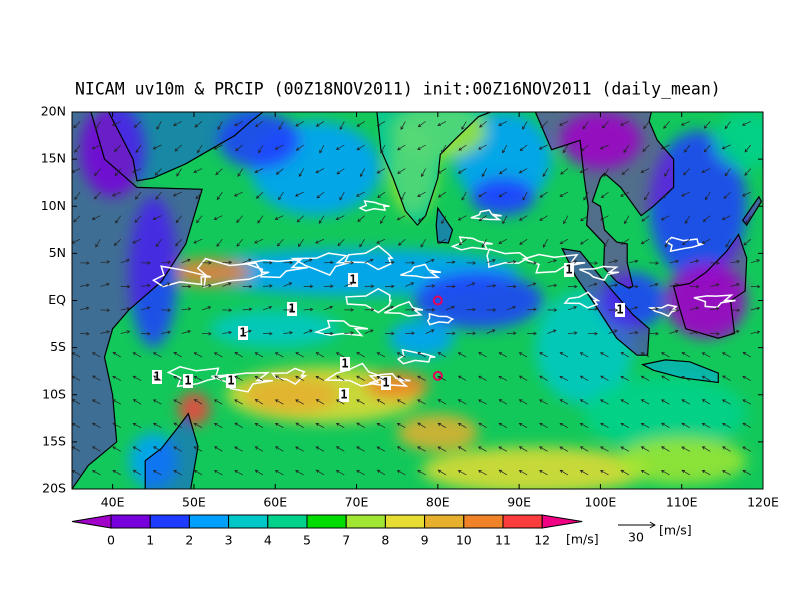  What do you see at coordinates (405, 521) in the screenshot?
I see `colorbar-box` at bounding box center [405, 521].